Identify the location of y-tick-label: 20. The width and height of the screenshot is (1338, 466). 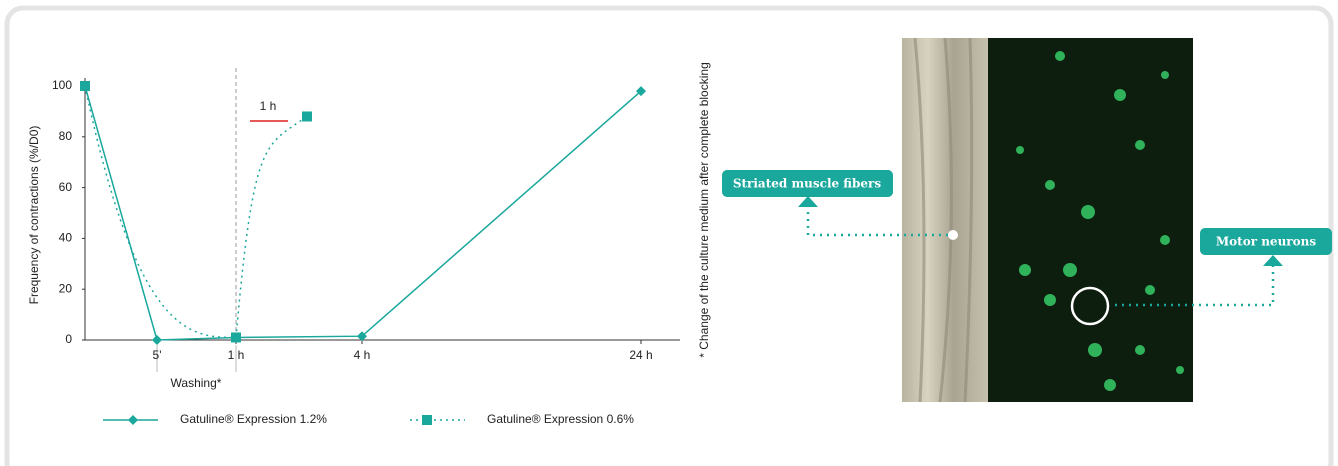
(66, 288).